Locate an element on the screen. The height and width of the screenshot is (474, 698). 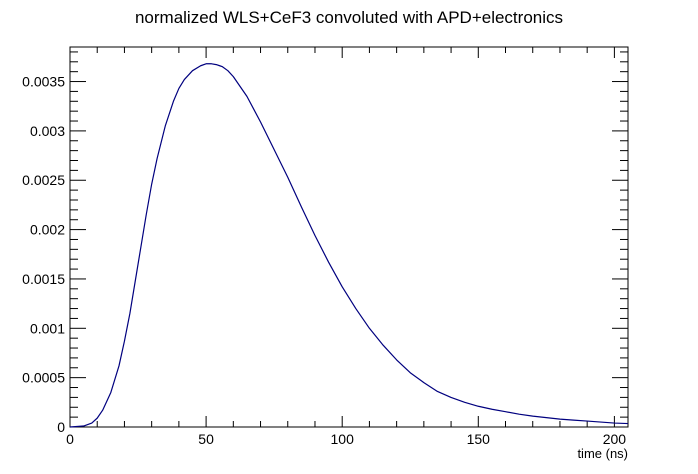
x-tick-label: 100 is located at coordinates (343, 439).